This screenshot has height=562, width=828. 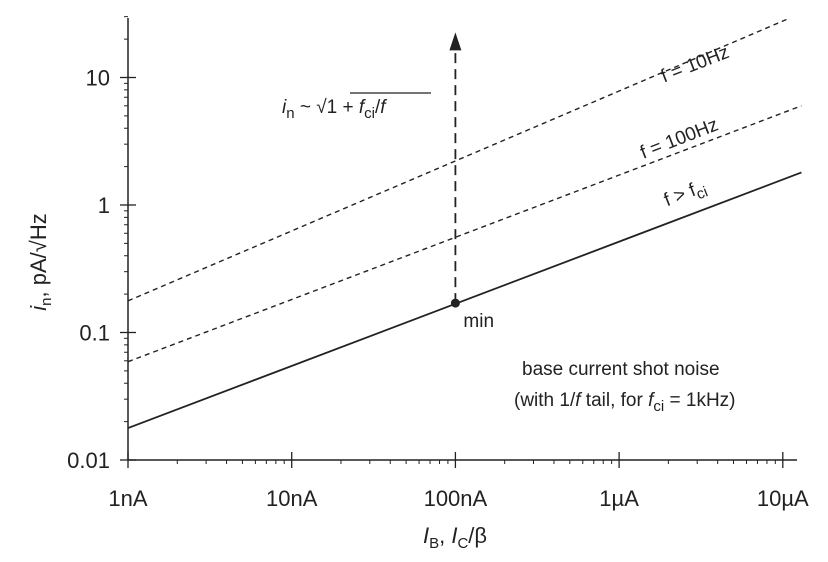 What do you see at coordinates (292, 498) in the screenshot?
I see `x-tick-label: 10nA` at bounding box center [292, 498].